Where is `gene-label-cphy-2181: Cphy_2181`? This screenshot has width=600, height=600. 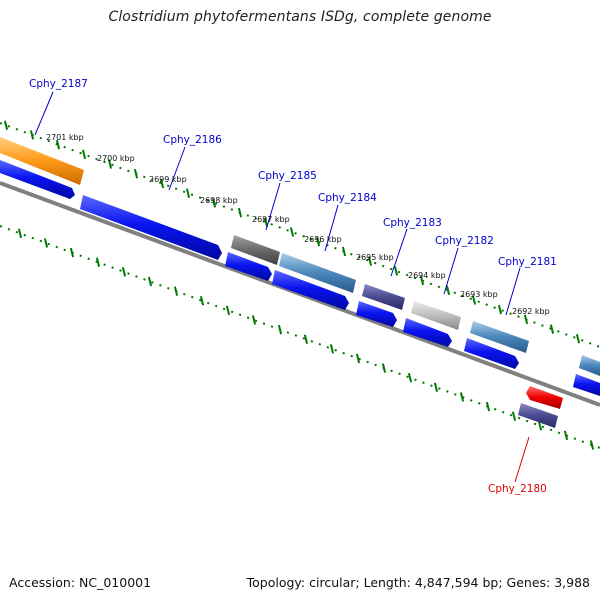 gene-label-cphy-2181: Cphy_2181 is located at coordinates (527, 262).